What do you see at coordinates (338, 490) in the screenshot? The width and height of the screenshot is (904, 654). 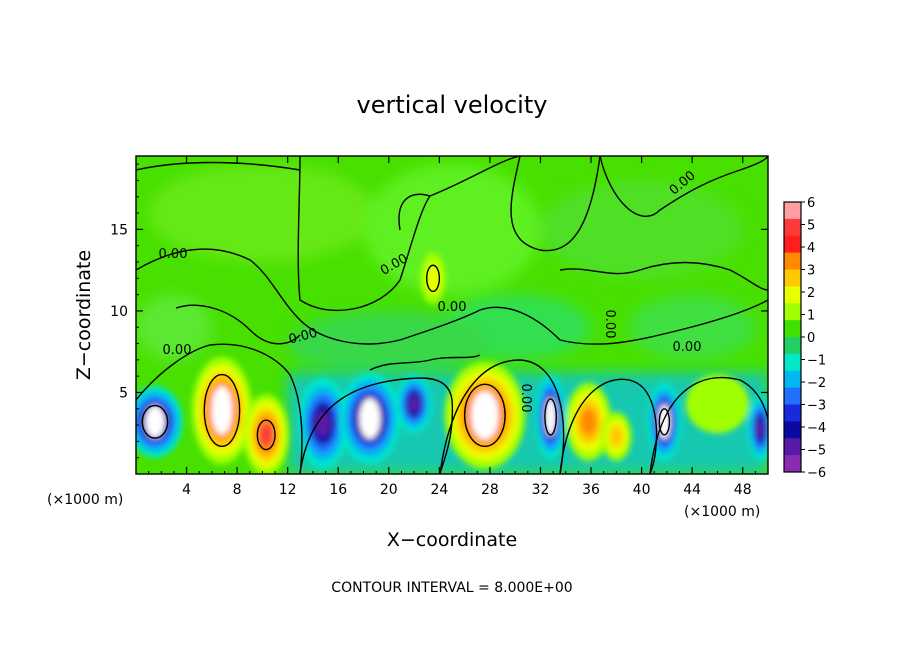 I see `x-tick-label: 16` at bounding box center [338, 490].